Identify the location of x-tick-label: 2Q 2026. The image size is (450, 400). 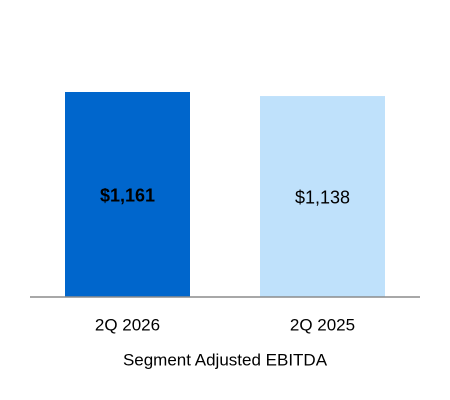
(127, 324).